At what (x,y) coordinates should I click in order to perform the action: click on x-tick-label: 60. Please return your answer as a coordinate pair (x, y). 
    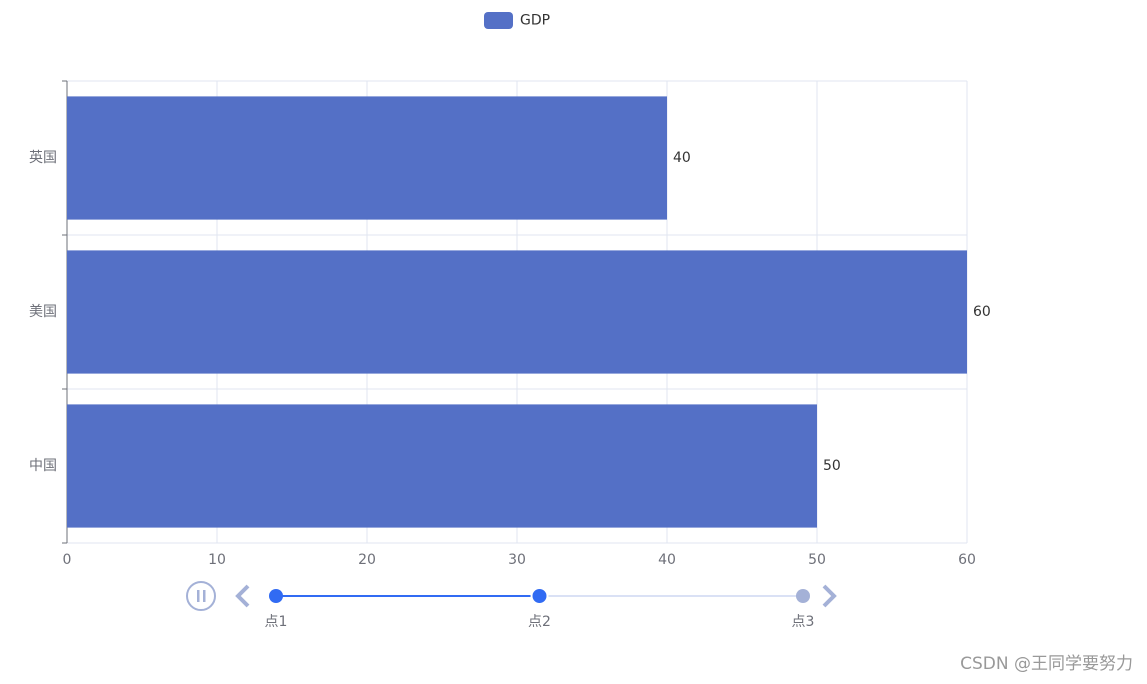
    Looking at the image, I should click on (967, 560).